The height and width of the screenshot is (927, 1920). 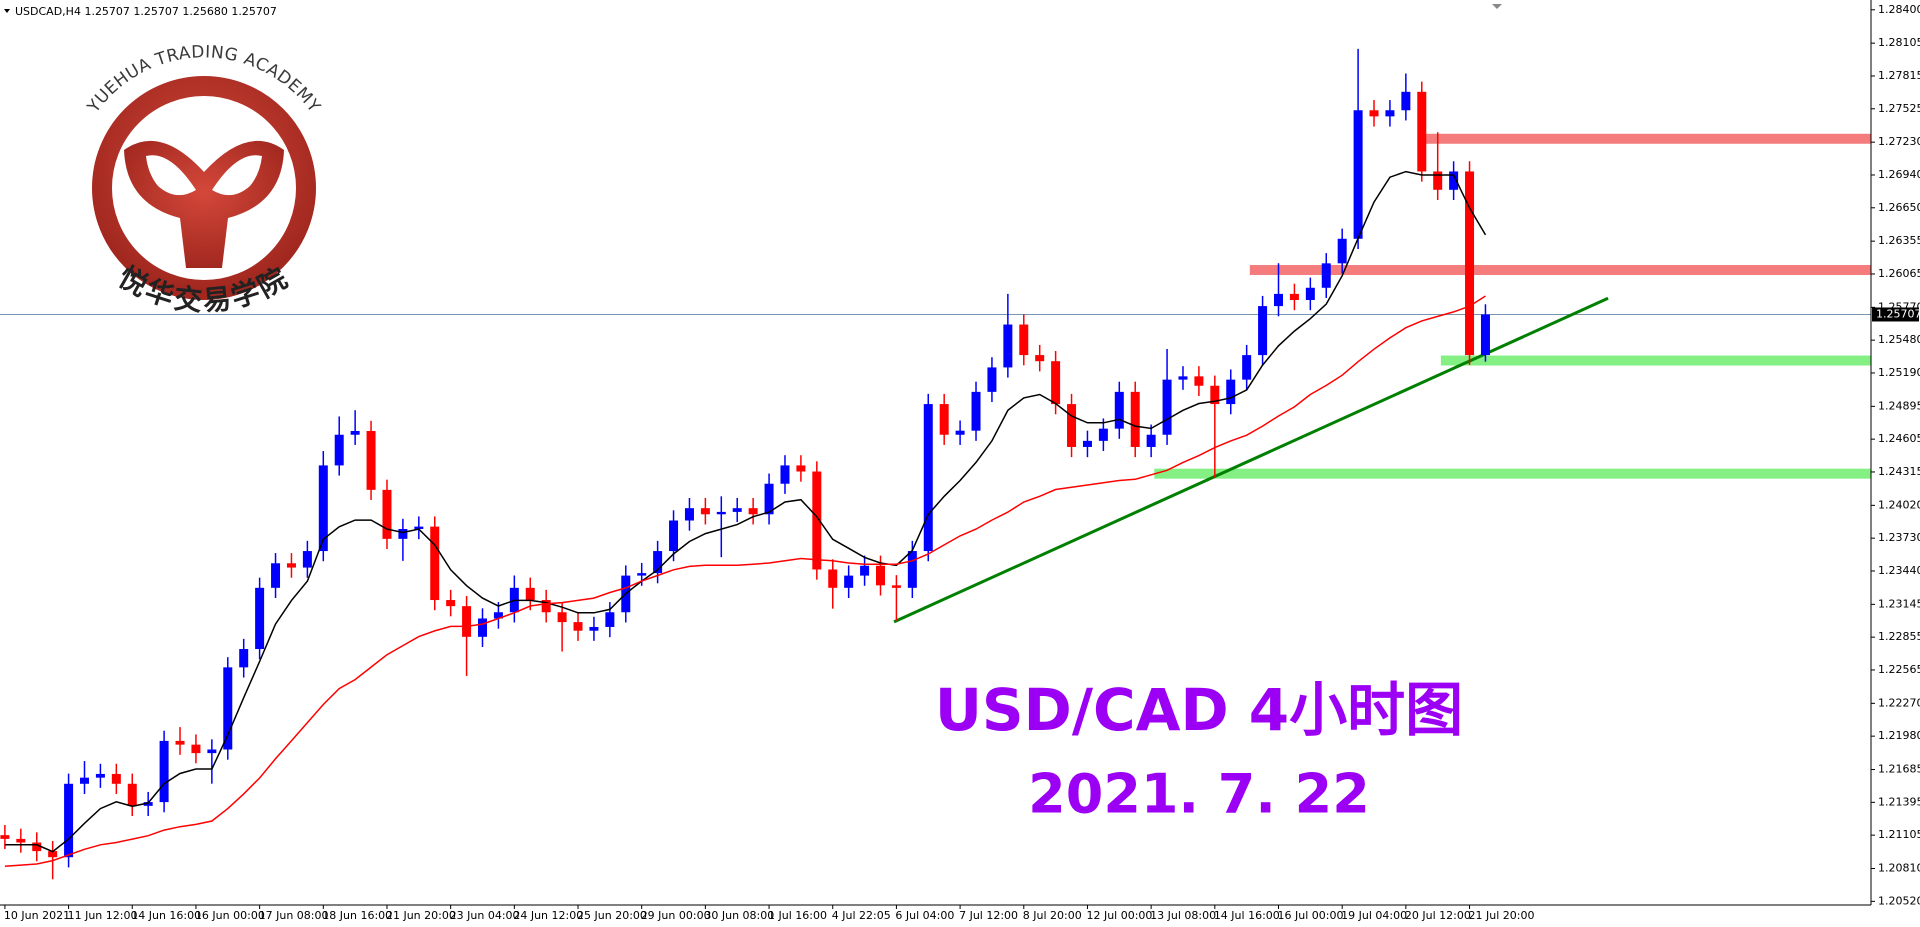 I want to click on logo-ring, so click(x=204, y=188).